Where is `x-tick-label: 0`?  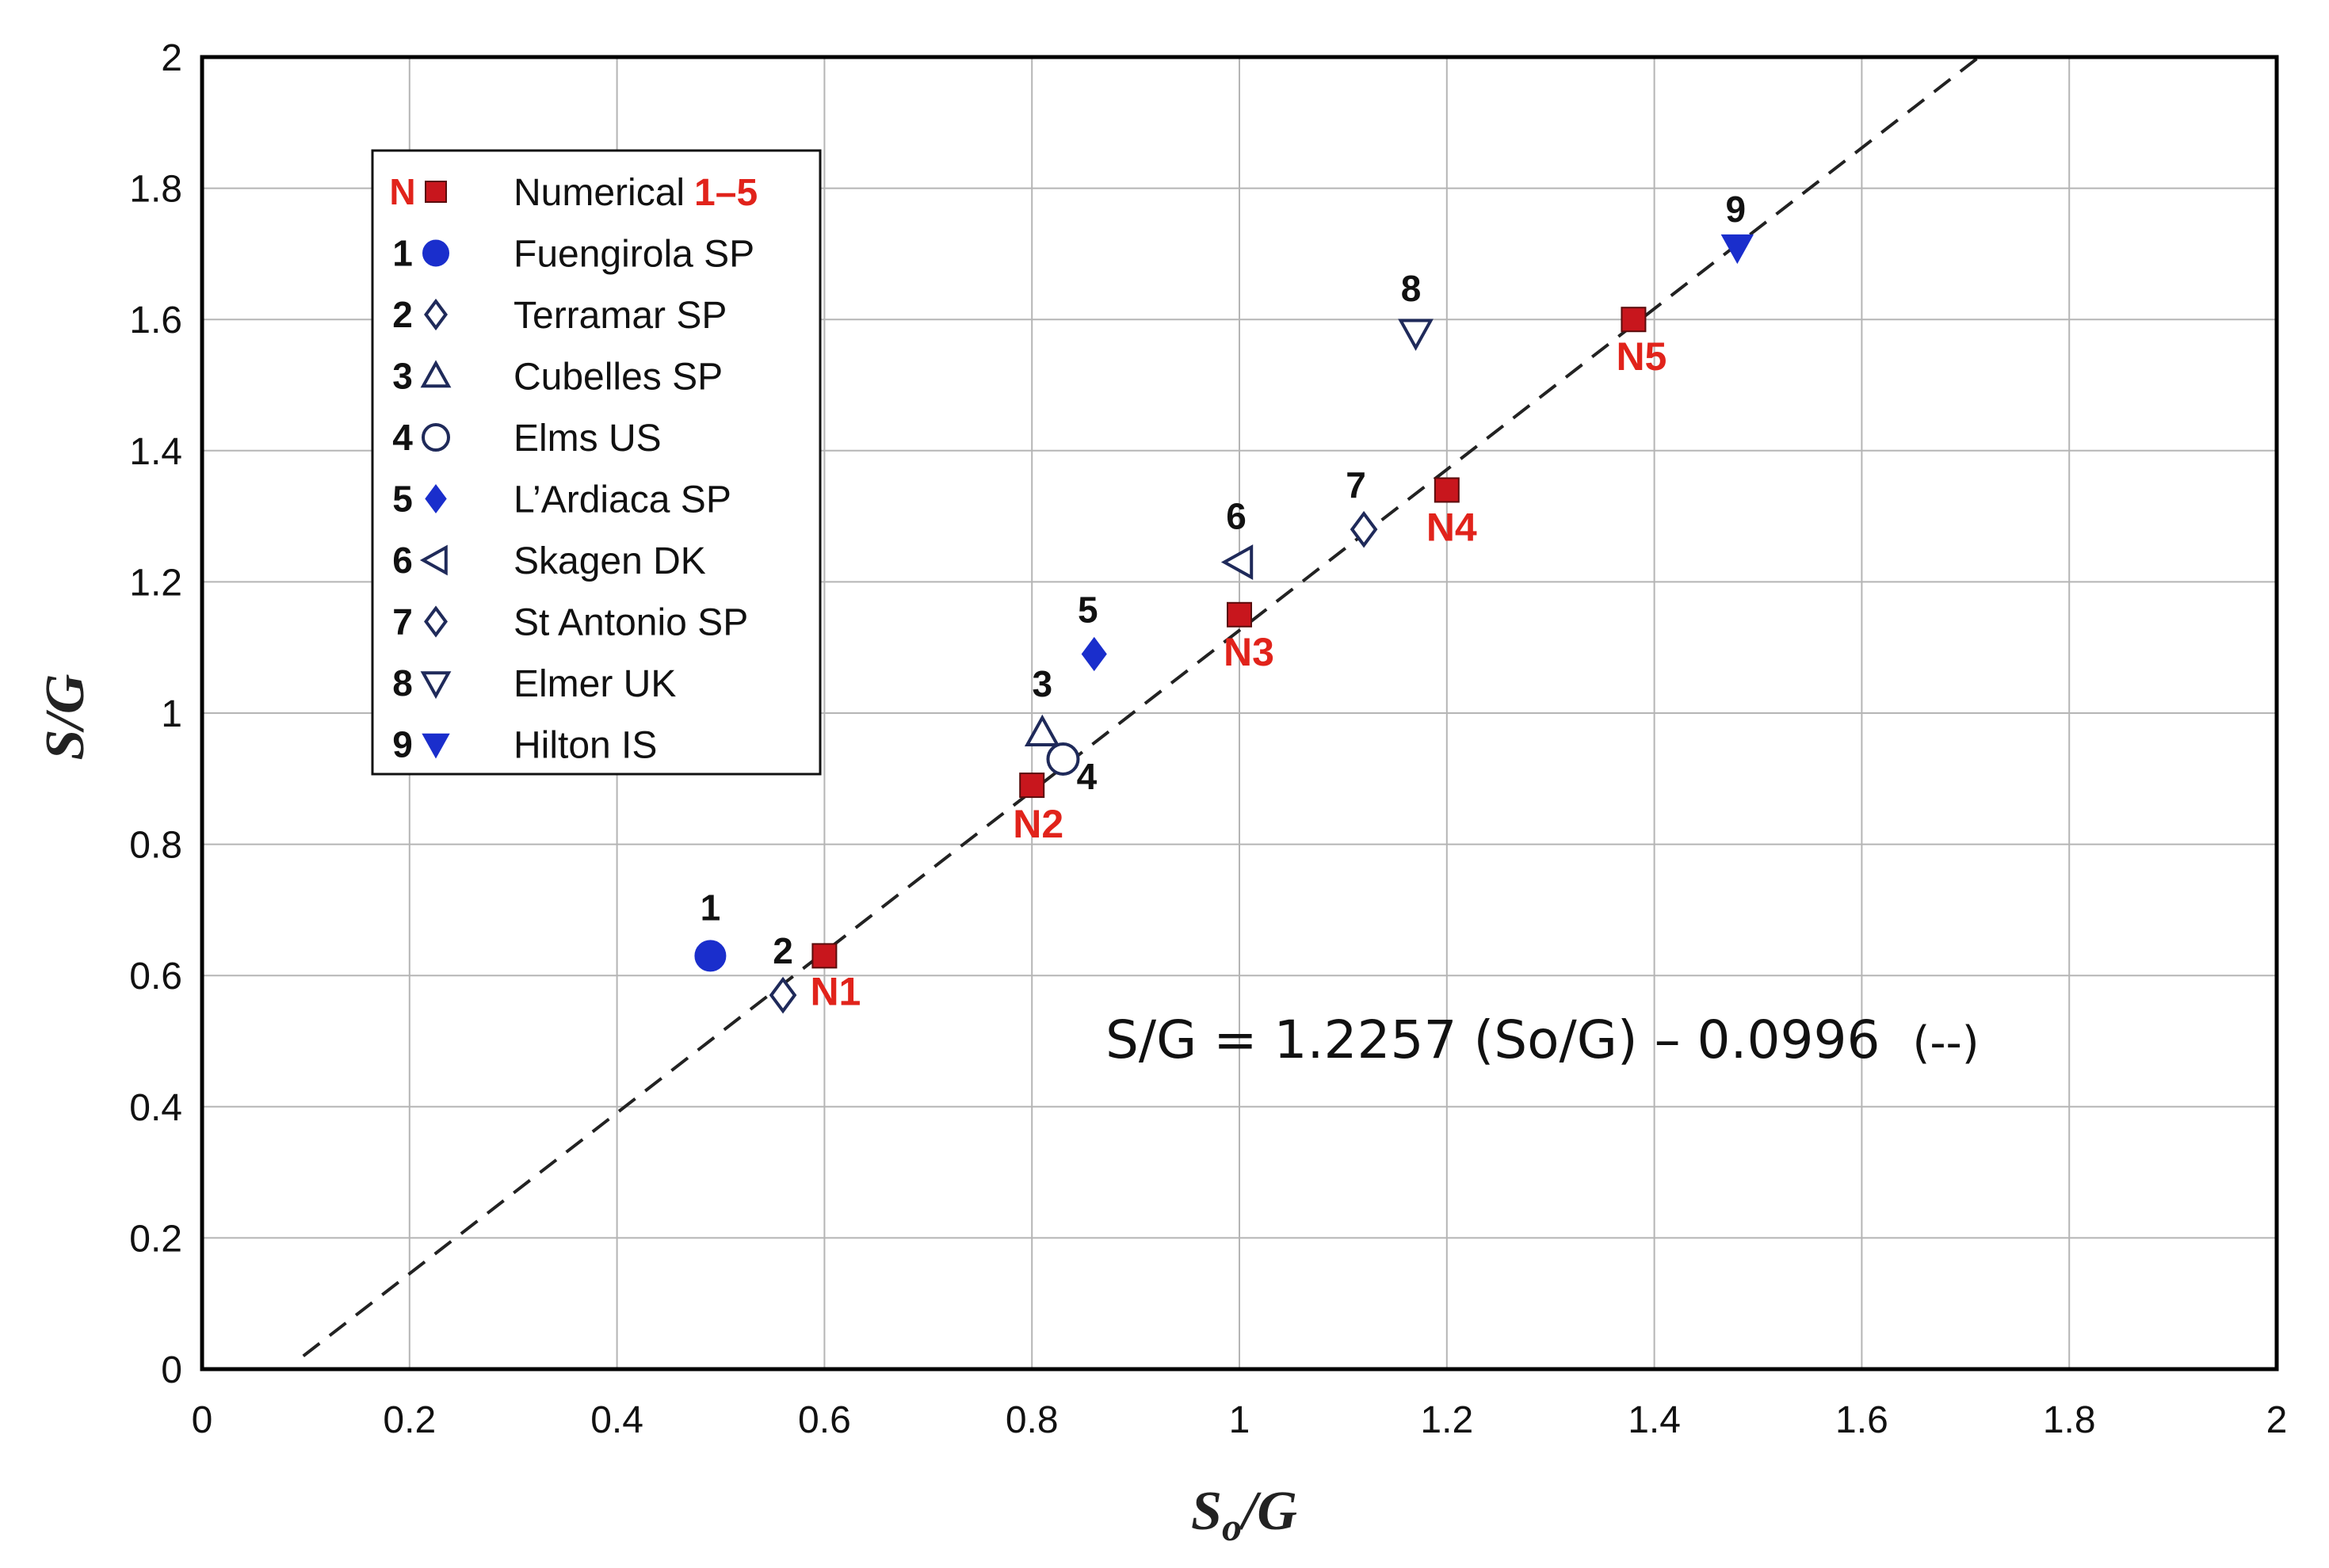
x-tick-label: 0 is located at coordinates (202, 1420).